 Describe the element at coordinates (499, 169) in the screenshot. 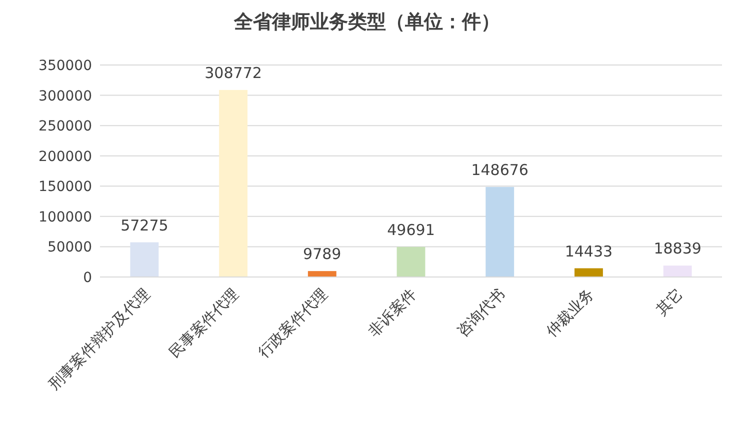

I see `data-label: 148676` at that location.